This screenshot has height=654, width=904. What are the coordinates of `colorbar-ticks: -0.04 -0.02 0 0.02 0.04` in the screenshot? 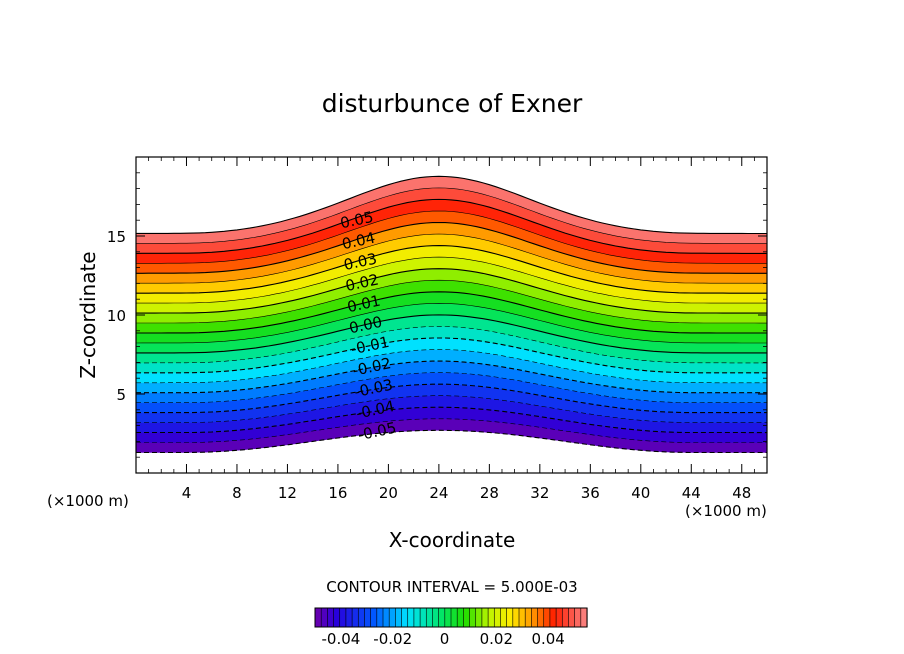 It's located at (442, 639).